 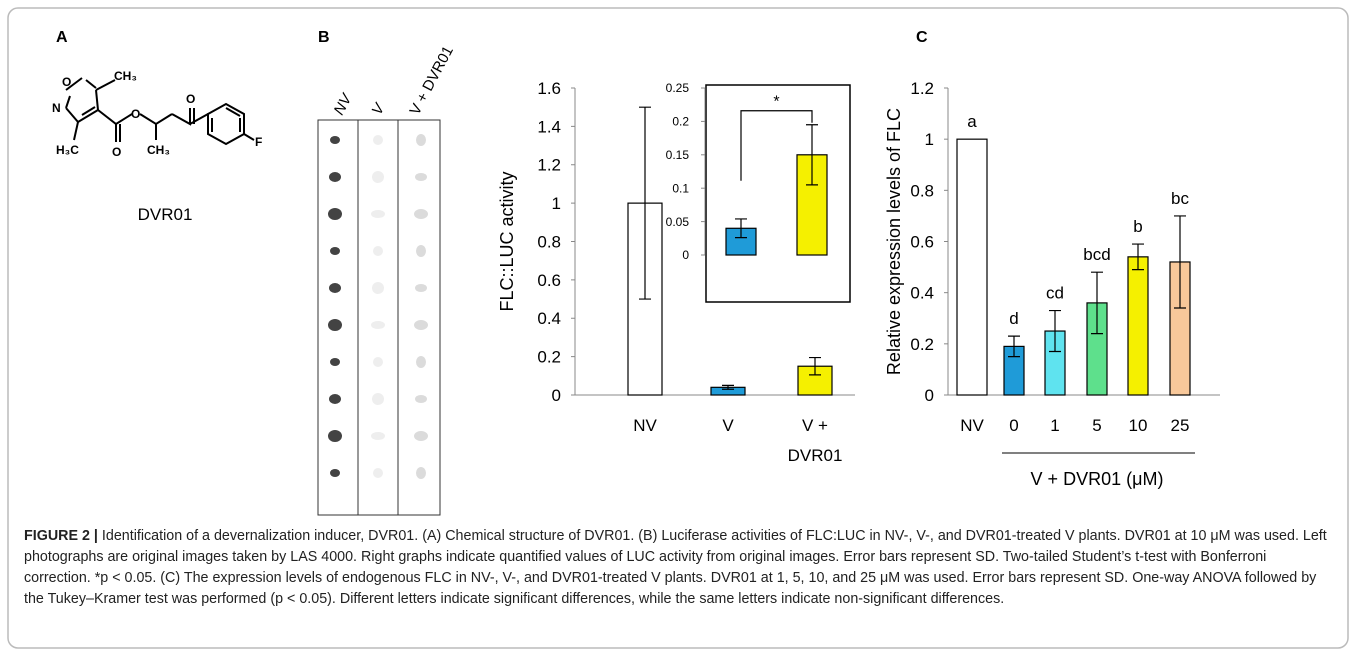 I want to click on lane-label: V + DVR01, so click(x=432, y=80).